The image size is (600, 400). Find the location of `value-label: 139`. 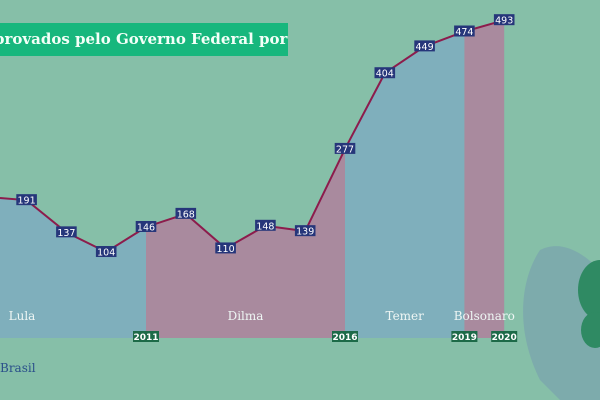

value-label: 139 is located at coordinates (305, 231).